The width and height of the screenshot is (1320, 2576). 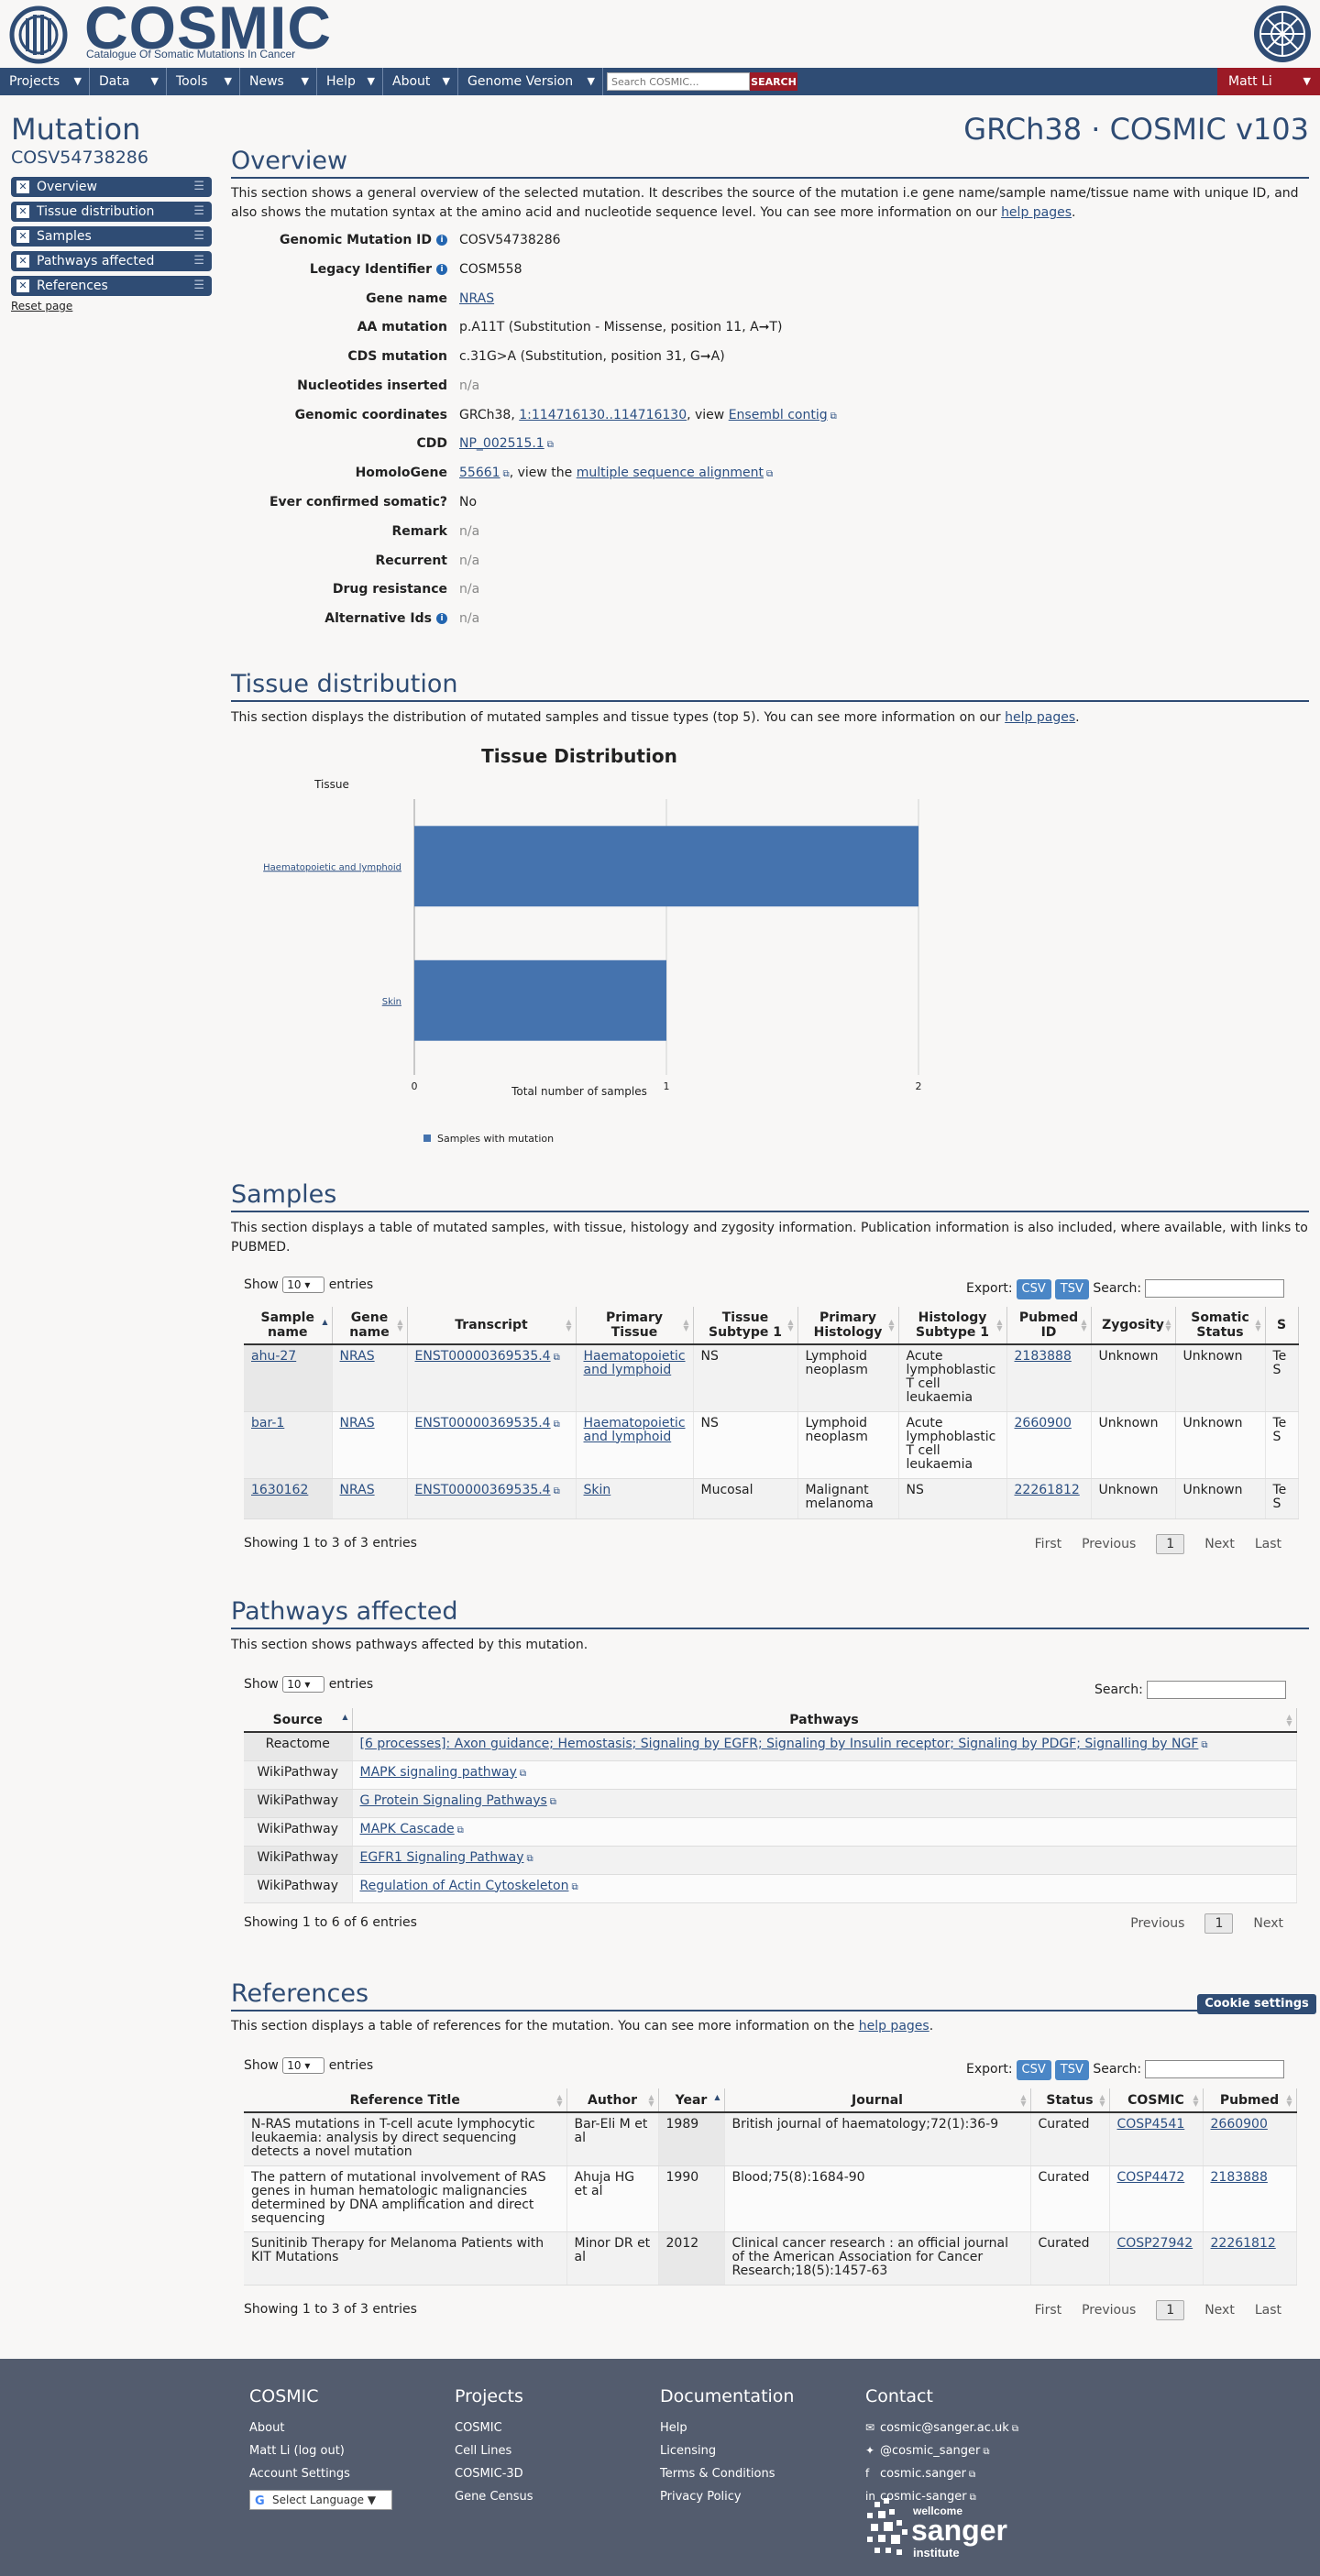 What do you see at coordinates (701, 2497) in the screenshot?
I see `footer-link-privacy: Privacy Policy` at bounding box center [701, 2497].